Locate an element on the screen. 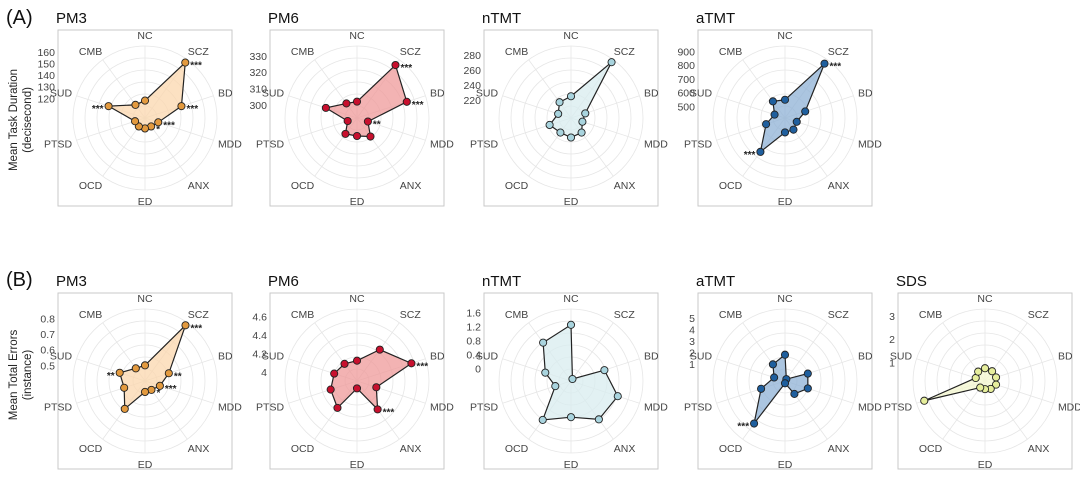 This screenshot has height=478, width=1080. chart-b-pm3-category-nc: NC is located at coordinates (145, 299).